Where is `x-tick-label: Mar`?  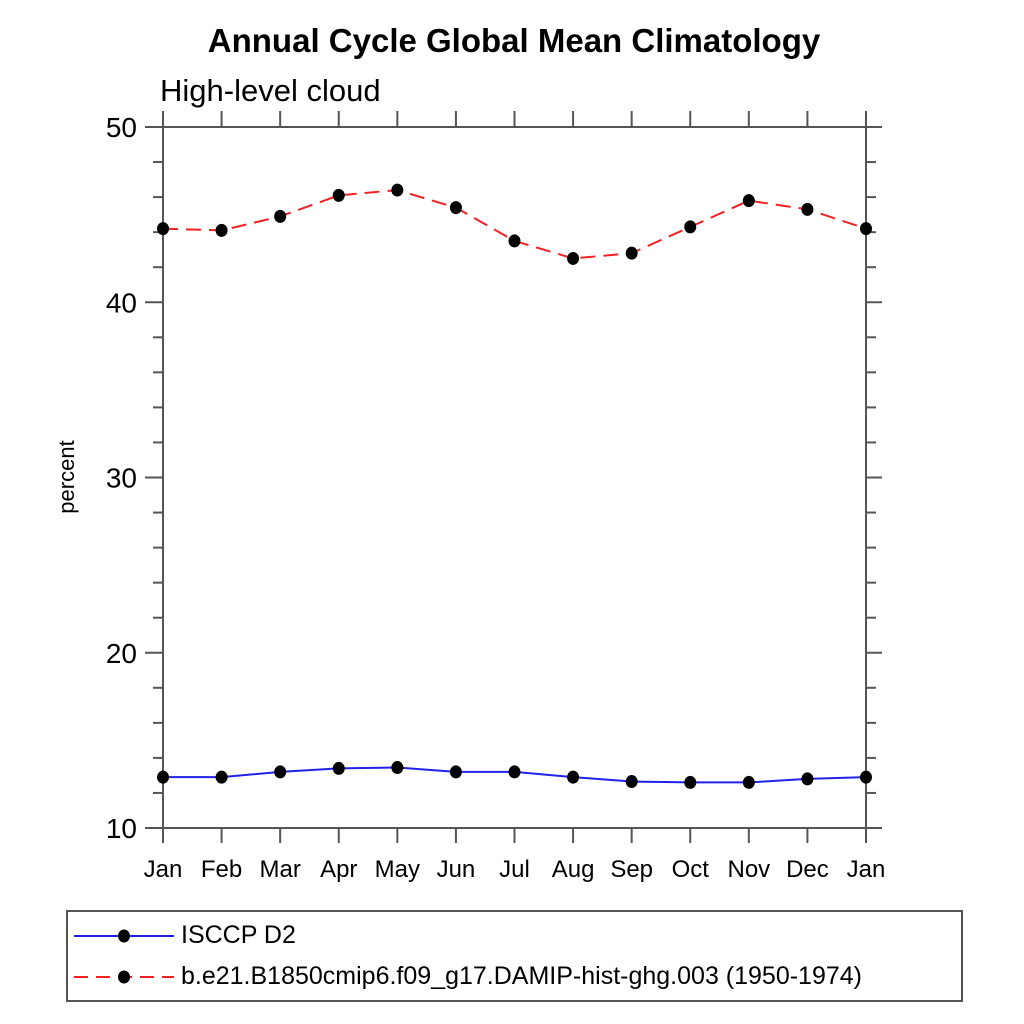
x-tick-label: Mar is located at coordinates (279, 869).